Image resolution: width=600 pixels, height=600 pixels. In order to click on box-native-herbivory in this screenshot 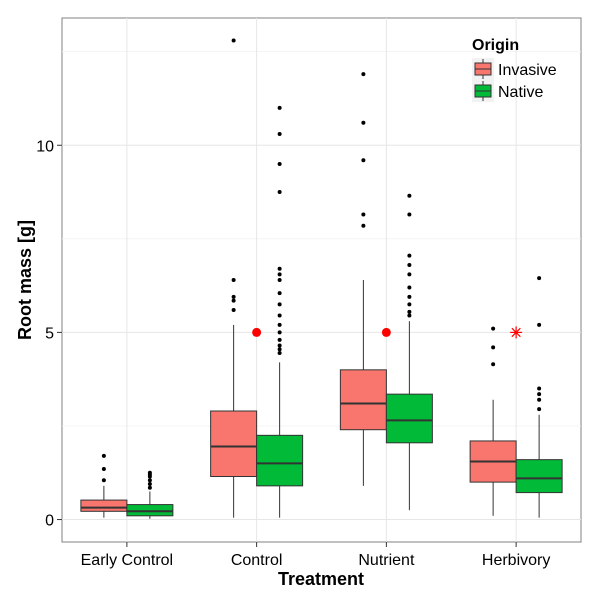, I will do `click(539, 466)`.